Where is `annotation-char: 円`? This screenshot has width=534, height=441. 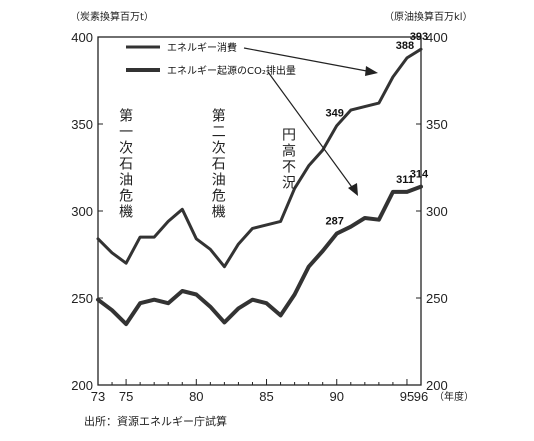 annotation-char: 円 is located at coordinates (289, 136).